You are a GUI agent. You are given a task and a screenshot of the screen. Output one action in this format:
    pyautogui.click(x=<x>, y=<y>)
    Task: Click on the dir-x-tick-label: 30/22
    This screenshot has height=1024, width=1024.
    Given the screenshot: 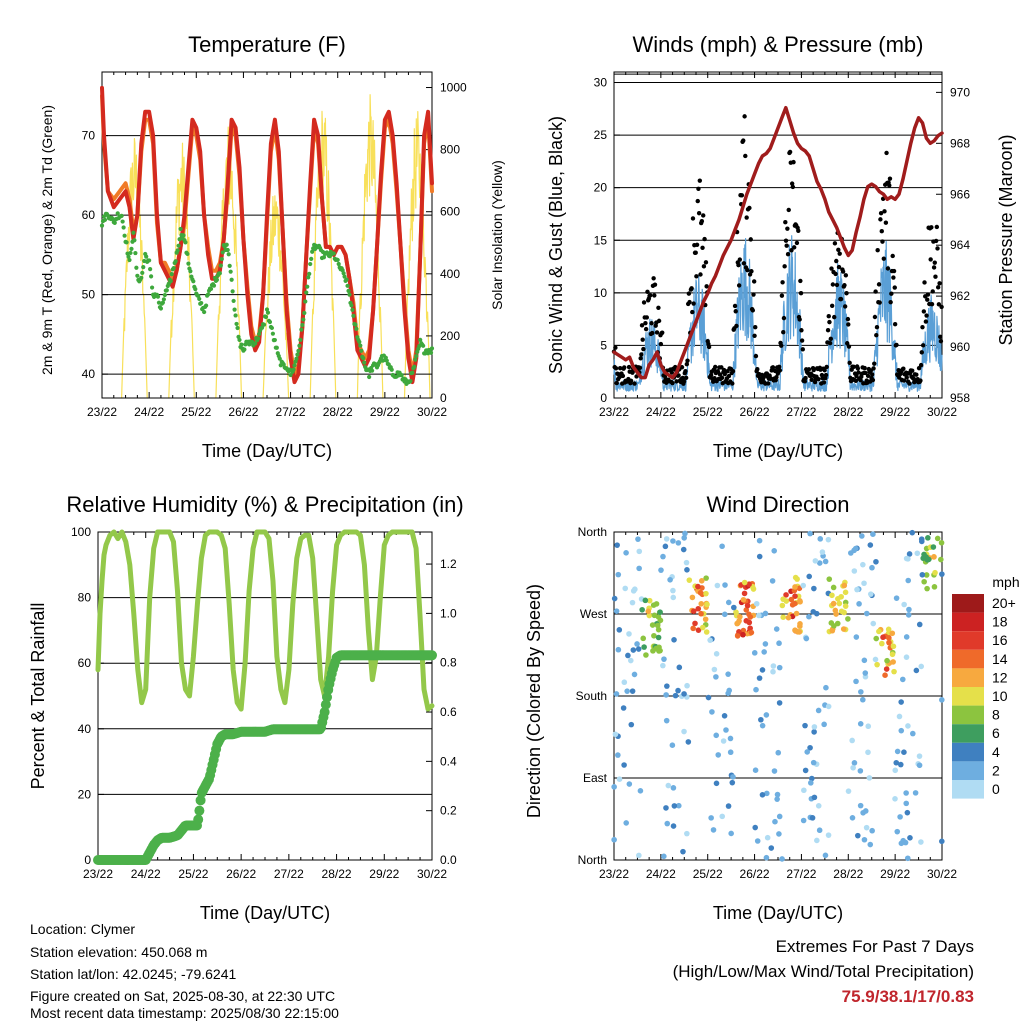 What is the action you would take?
    pyautogui.click(x=942, y=874)
    